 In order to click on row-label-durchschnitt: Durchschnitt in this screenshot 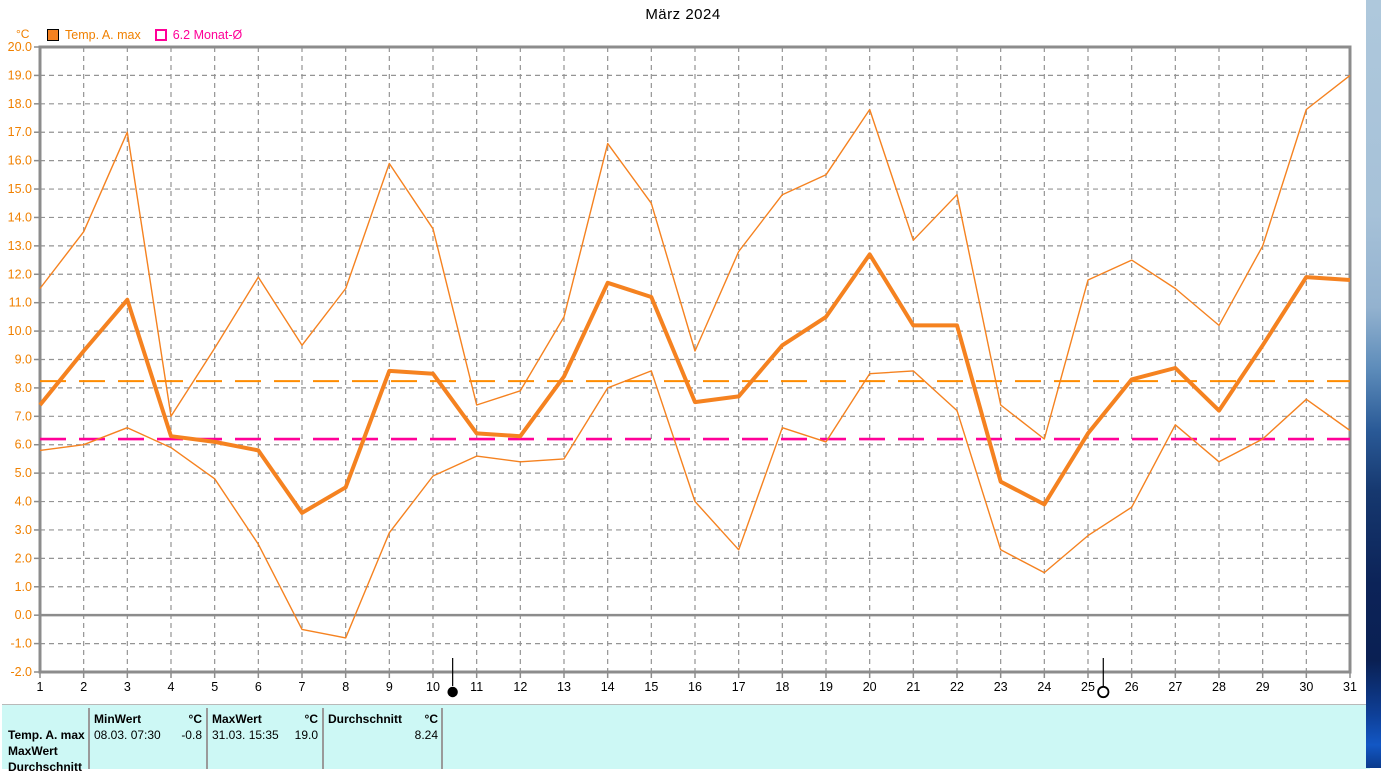, I will do `click(45, 767)`.